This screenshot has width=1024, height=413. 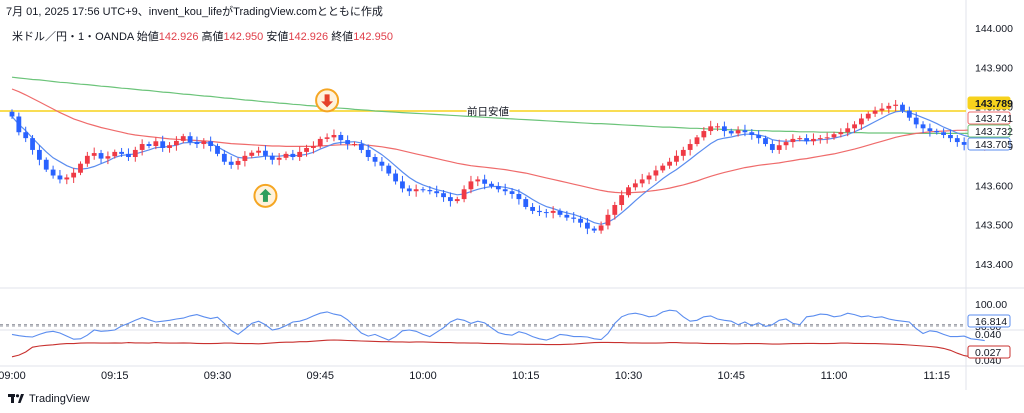 I want to click on time-tick-label: 09:30, so click(x=218, y=376).